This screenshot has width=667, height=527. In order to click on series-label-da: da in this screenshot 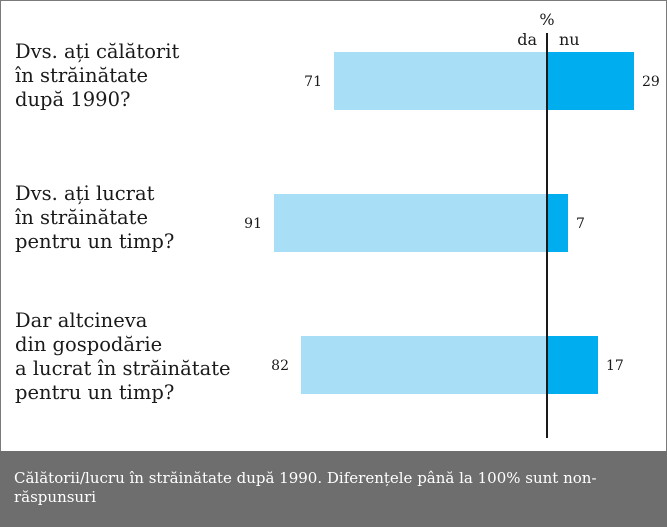, I will do `click(527, 39)`.